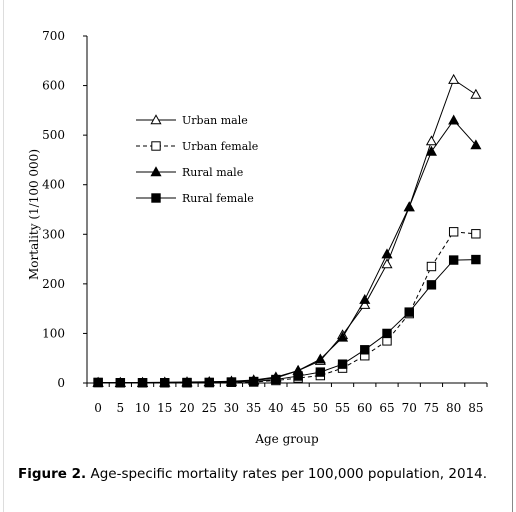 The height and width of the screenshot is (512, 516). I want to click on legend-entry: Urban male, so click(192, 120).